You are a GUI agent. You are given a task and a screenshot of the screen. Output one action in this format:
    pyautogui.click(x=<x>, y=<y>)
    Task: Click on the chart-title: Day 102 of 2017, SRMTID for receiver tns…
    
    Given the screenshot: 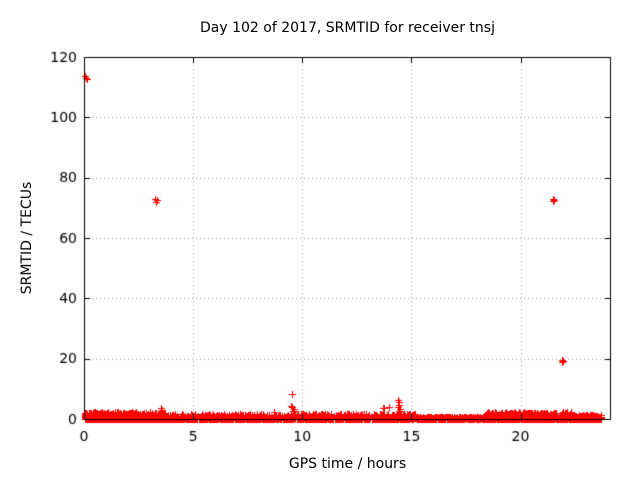 What is the action you would take?
    pyautogui.click(x=347, y=28)
    